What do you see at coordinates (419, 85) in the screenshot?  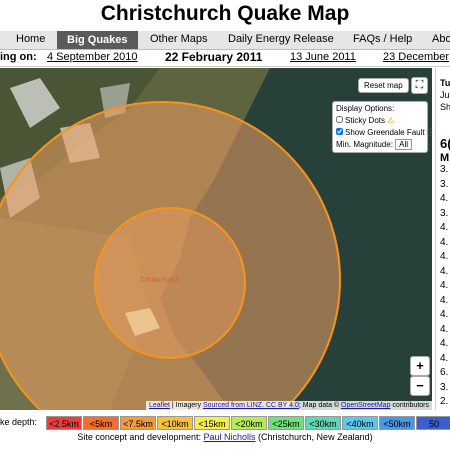 I see `fullscreen-button: ⛶` at bounding box center [419, 85].